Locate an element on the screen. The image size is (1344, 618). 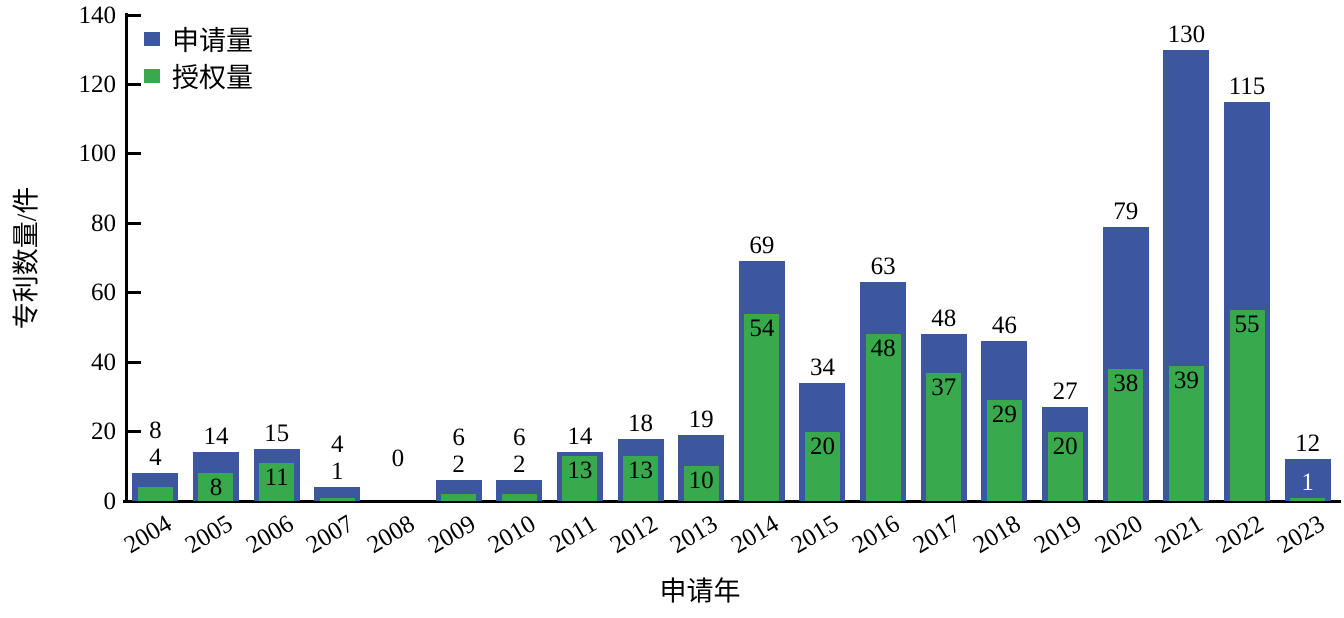
legend-swatch-grant-icon is located at coordinates (152, 75).